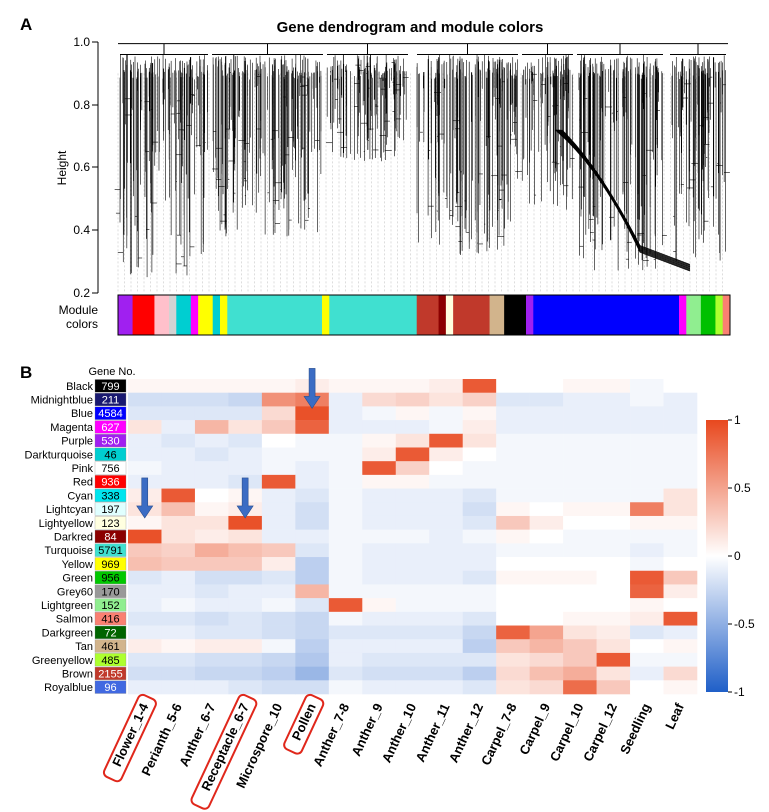 This screenshot has width=769, height=812. What do you see at coordinates (110, 469) in the screenshot?
I see `gene-count-label: 756` at bounding box center [110, 469].